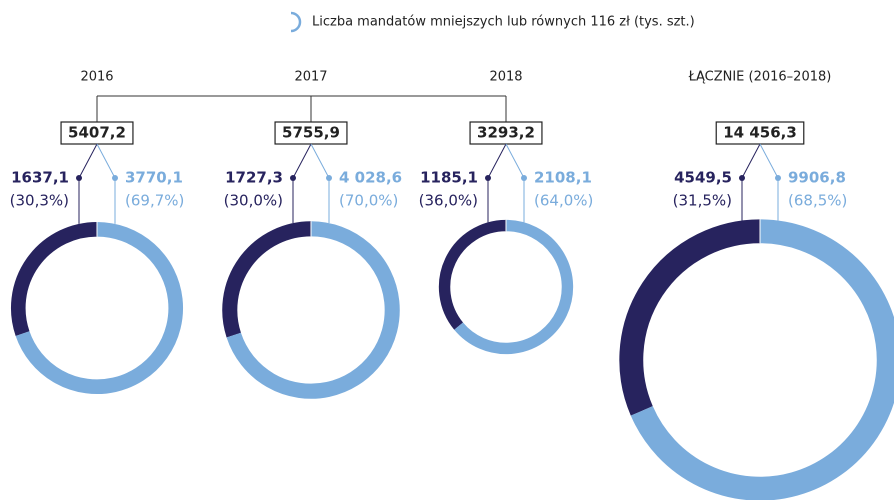 The height and width of the screenshot is (500, 894). I want to click on share-label: (30,3%), so click(39, 201).